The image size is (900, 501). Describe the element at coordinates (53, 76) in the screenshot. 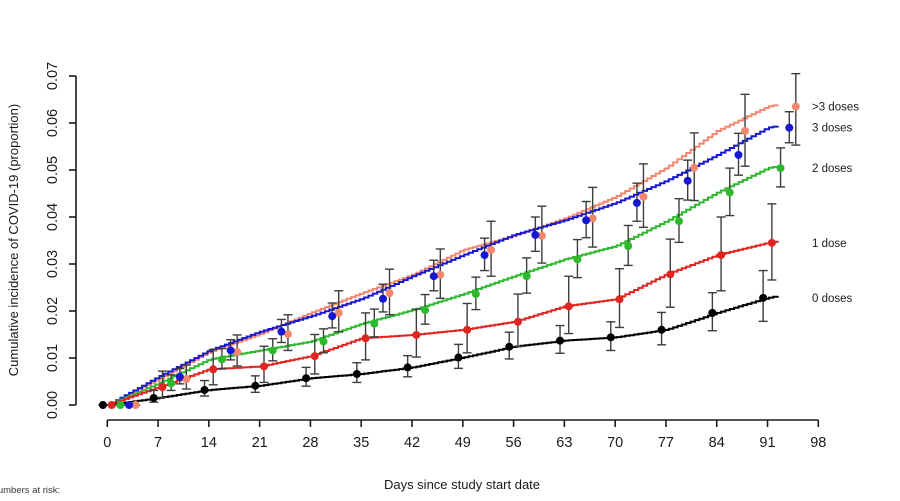

I see `y-tick-label: 0.07` at that location.